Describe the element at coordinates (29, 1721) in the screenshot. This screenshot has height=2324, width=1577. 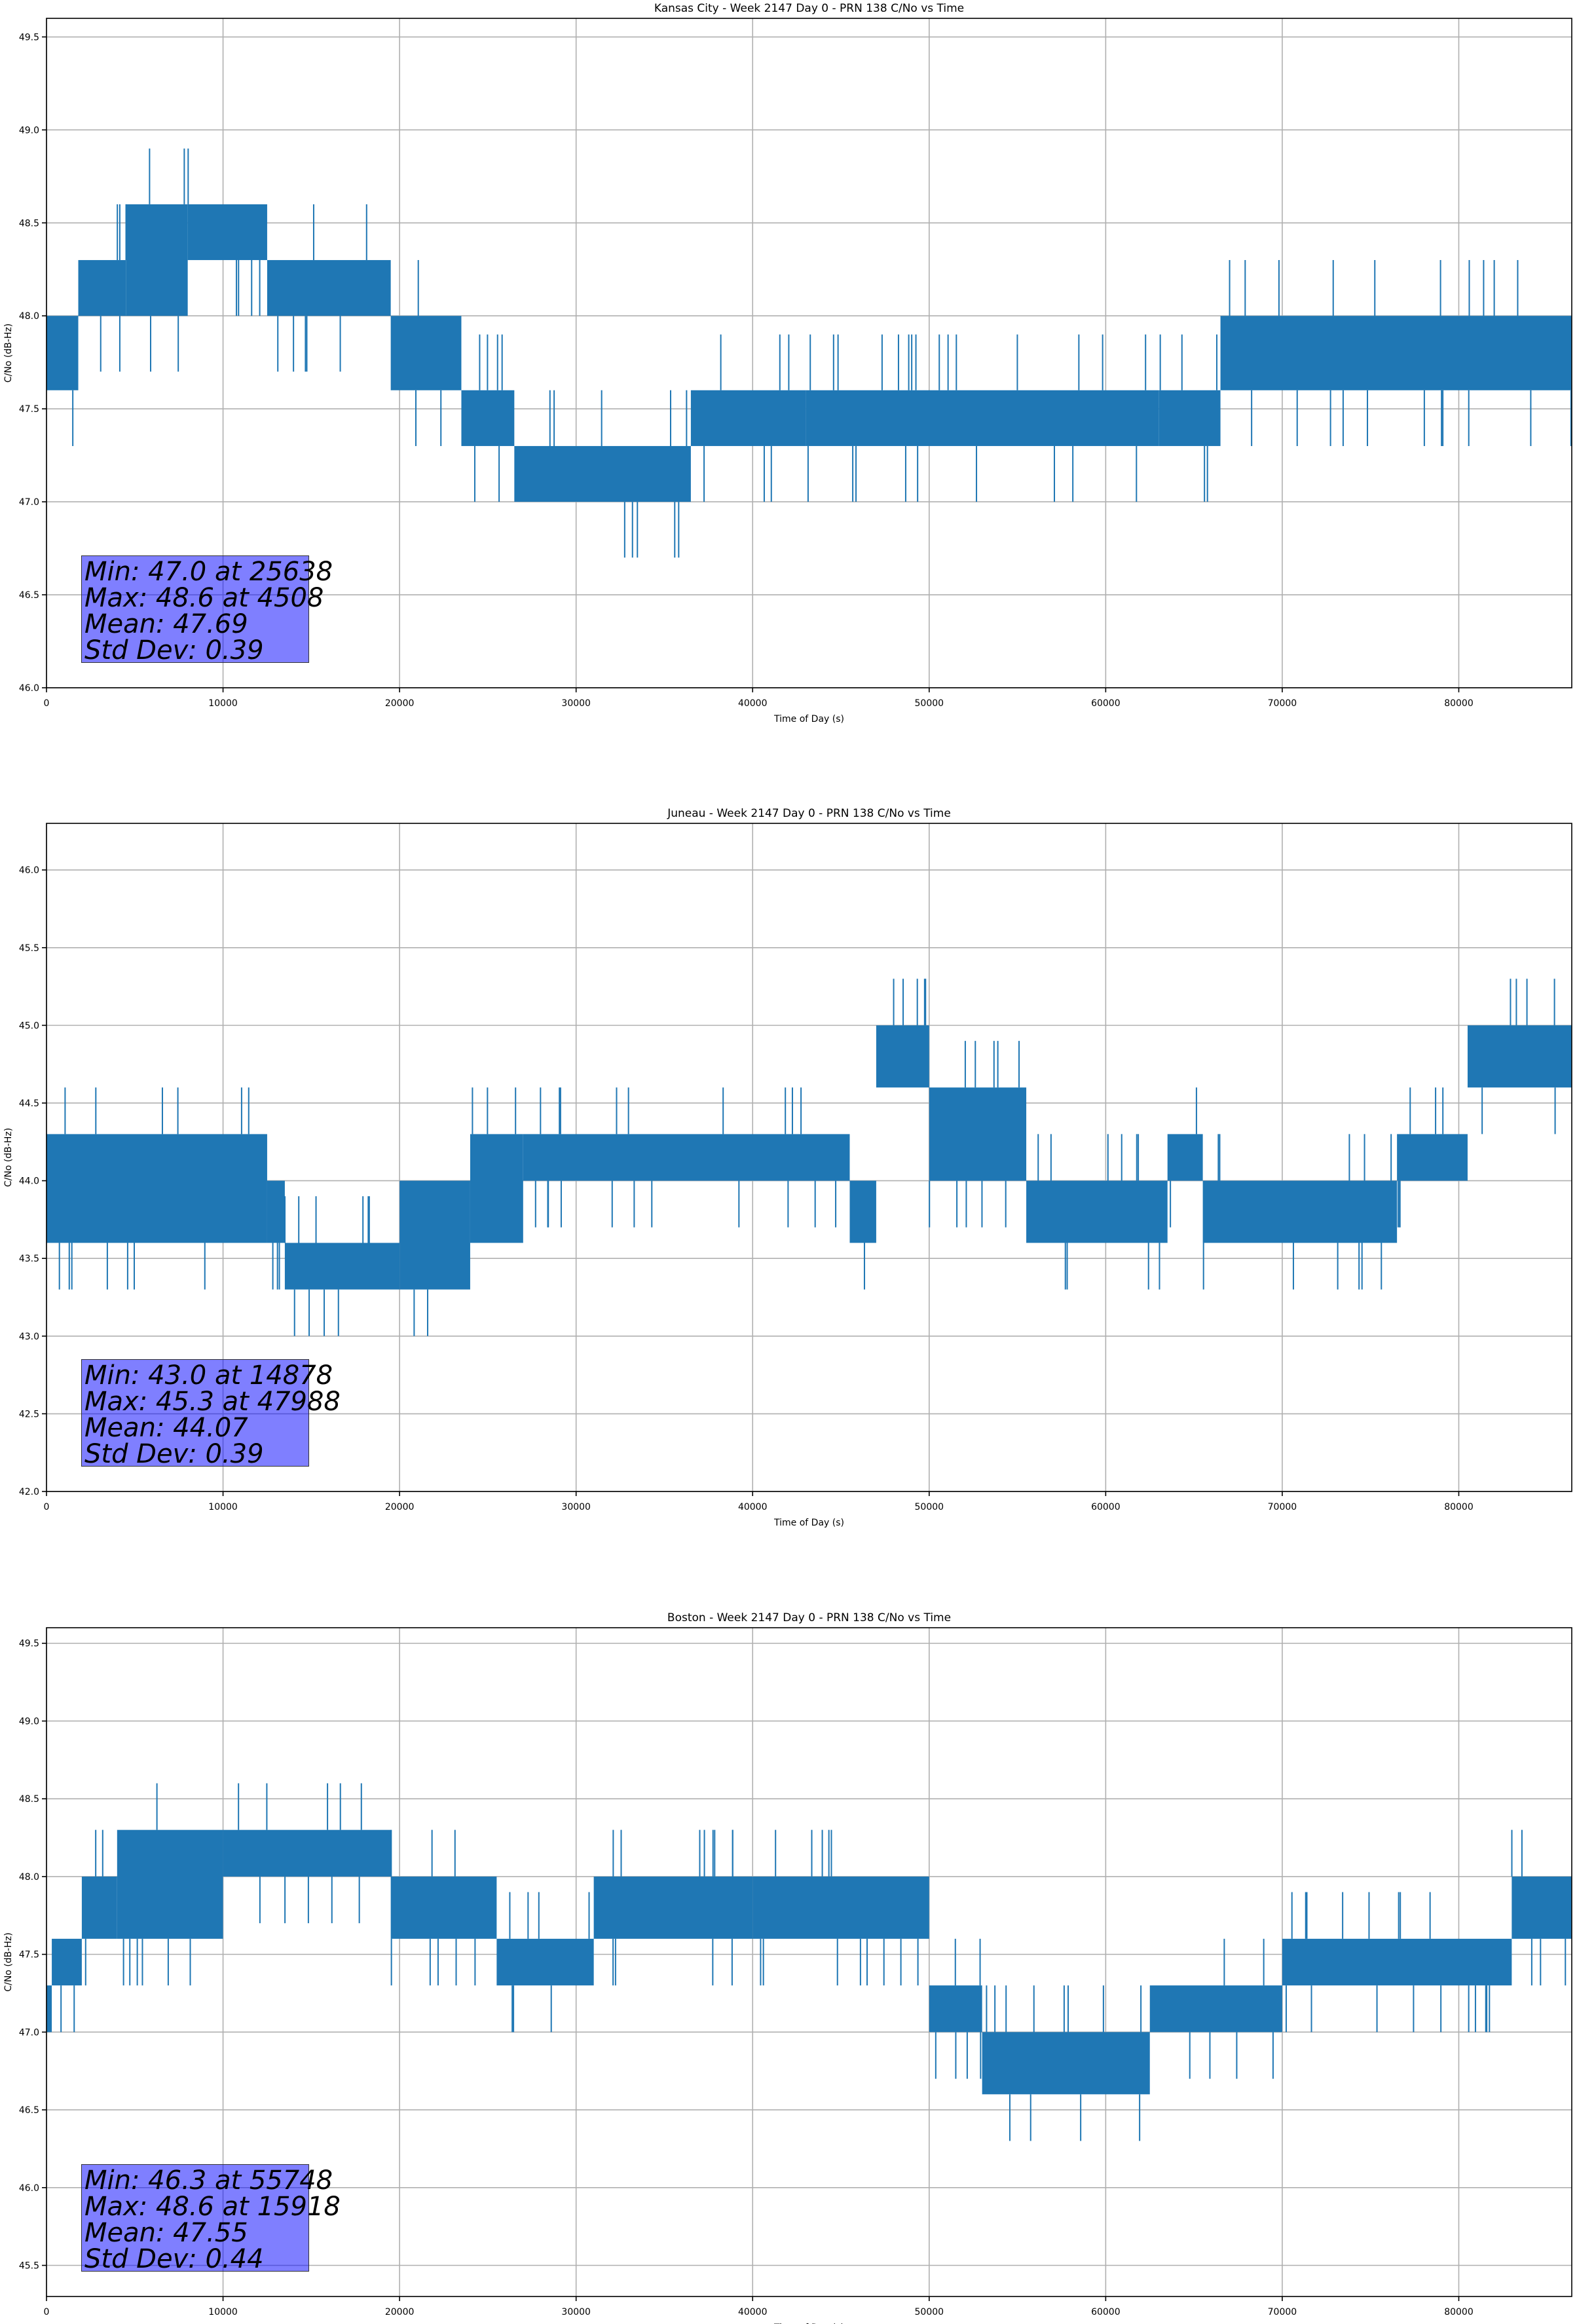
I see `y-tick-label: 49.0` at that location.